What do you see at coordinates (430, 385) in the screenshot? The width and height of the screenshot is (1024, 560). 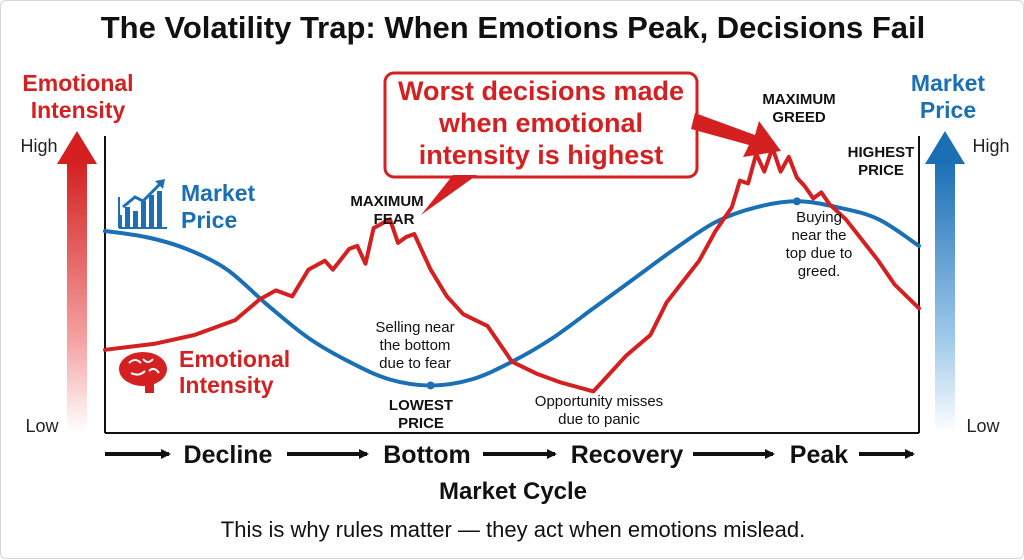 I see `lowest-price-point` at bounding box center [430, 385].